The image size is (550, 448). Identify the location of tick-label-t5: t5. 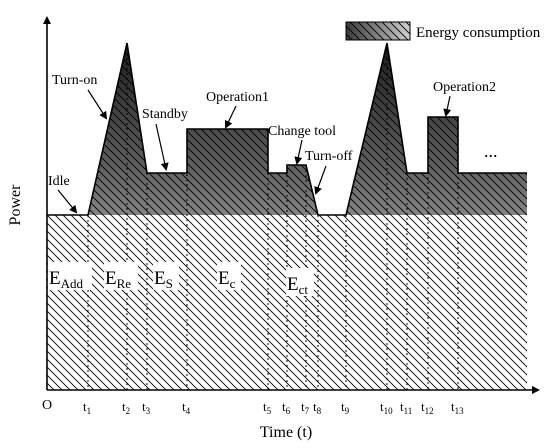
(267, 407).